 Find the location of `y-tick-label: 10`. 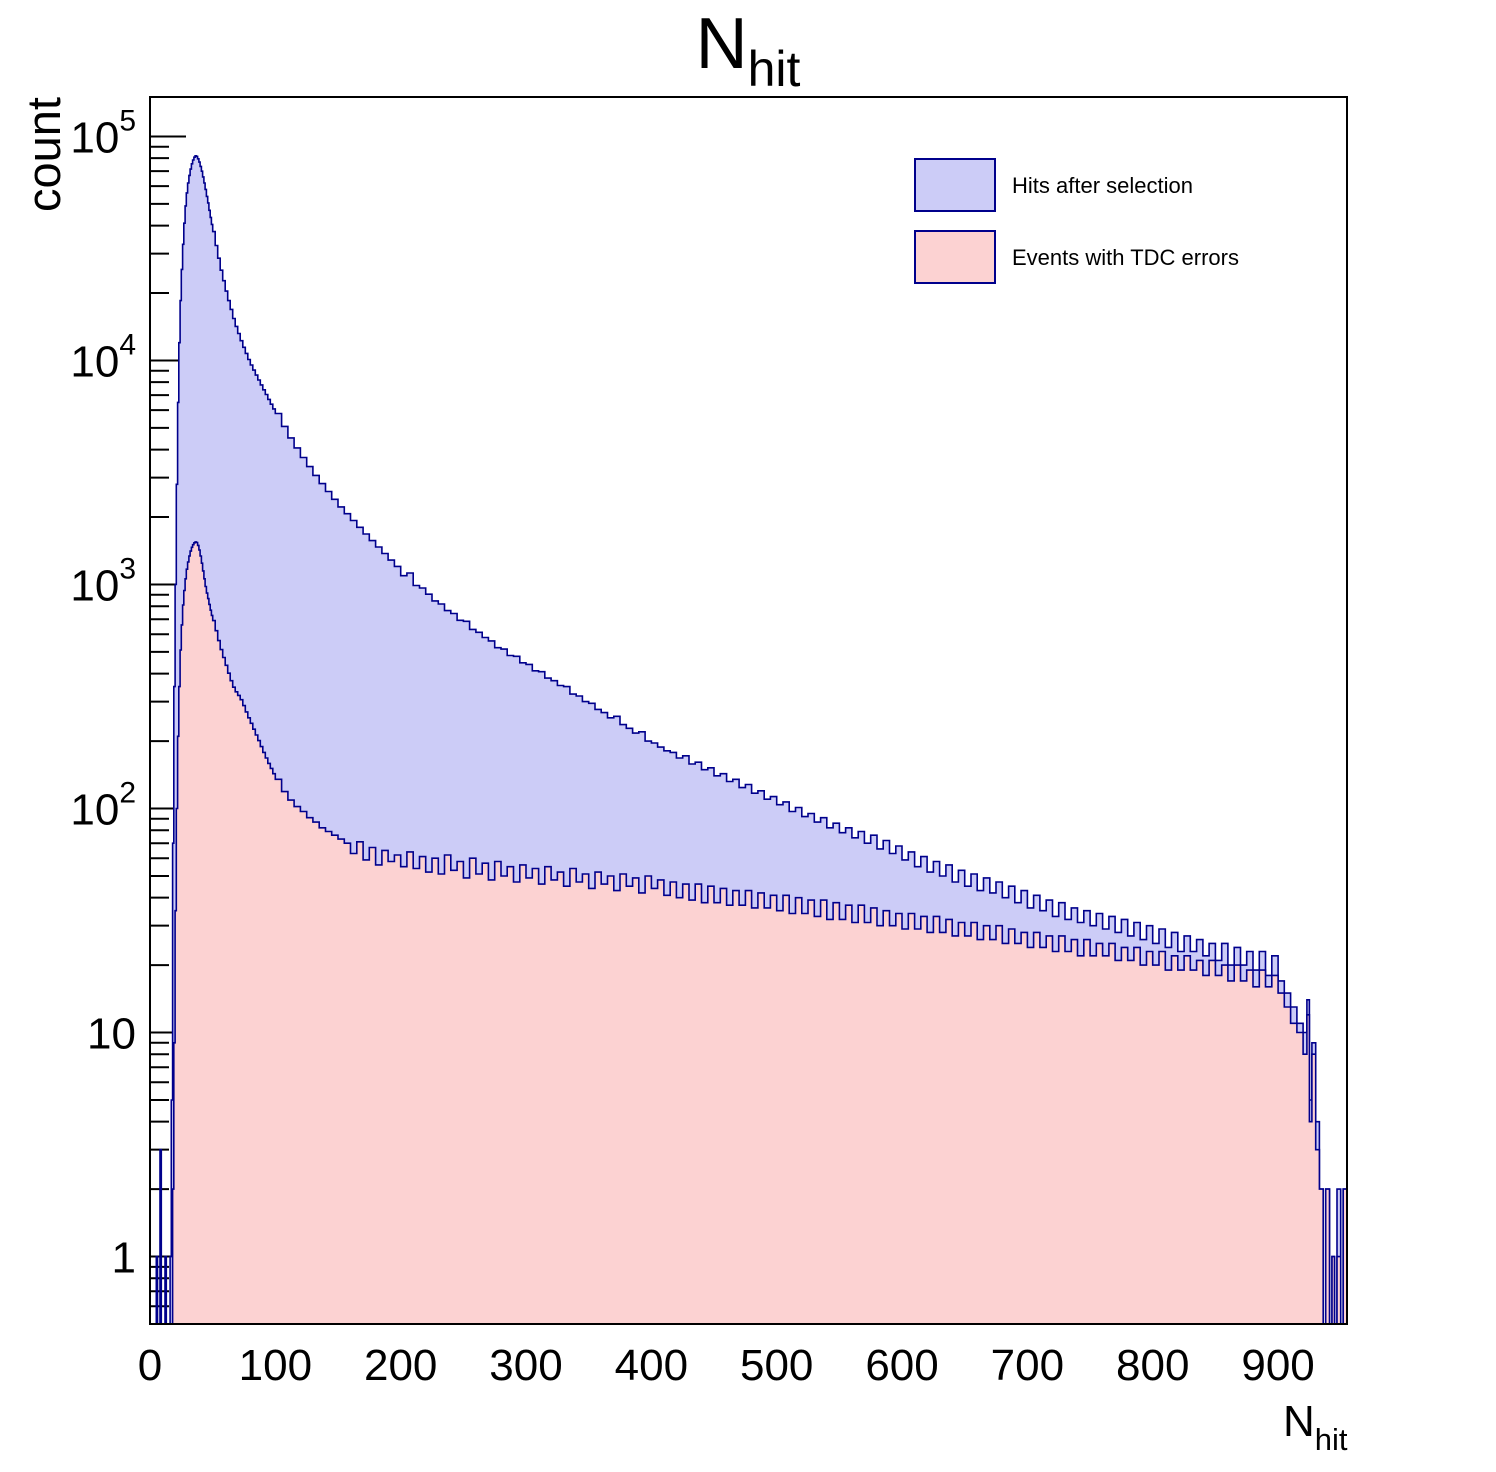

y-tick-label: 10 is located at coordinates (111, 1034).